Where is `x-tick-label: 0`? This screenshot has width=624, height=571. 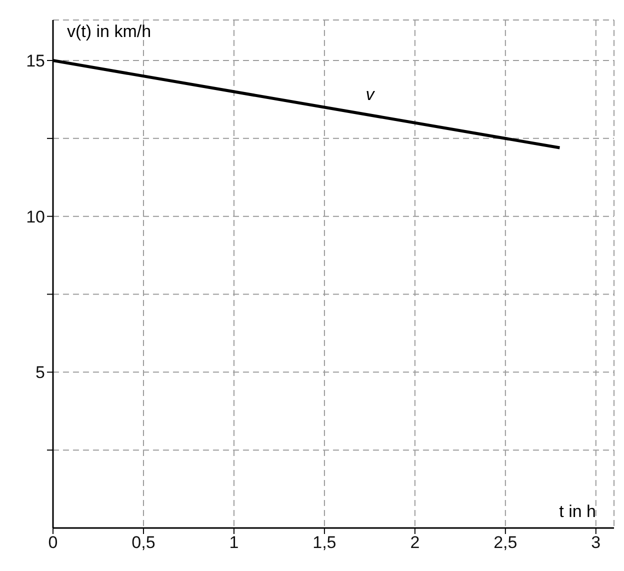 x-tick-label: 0 is located at coordinates (53, 542).